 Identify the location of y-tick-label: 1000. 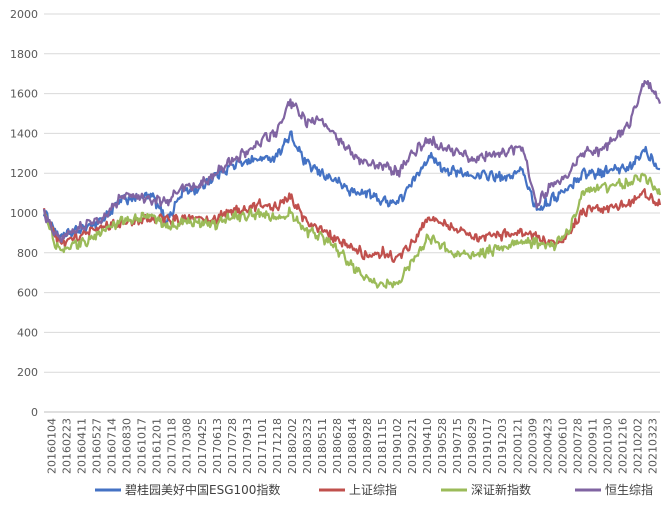
(24, 213).